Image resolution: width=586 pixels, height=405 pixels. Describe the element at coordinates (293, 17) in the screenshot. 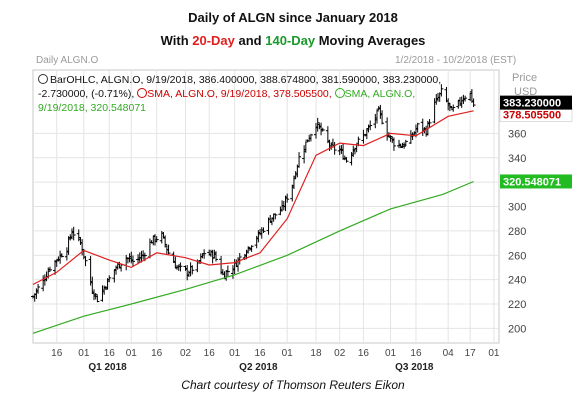

I see `chart-title: Daily of ALGN since January 2018` at that location.